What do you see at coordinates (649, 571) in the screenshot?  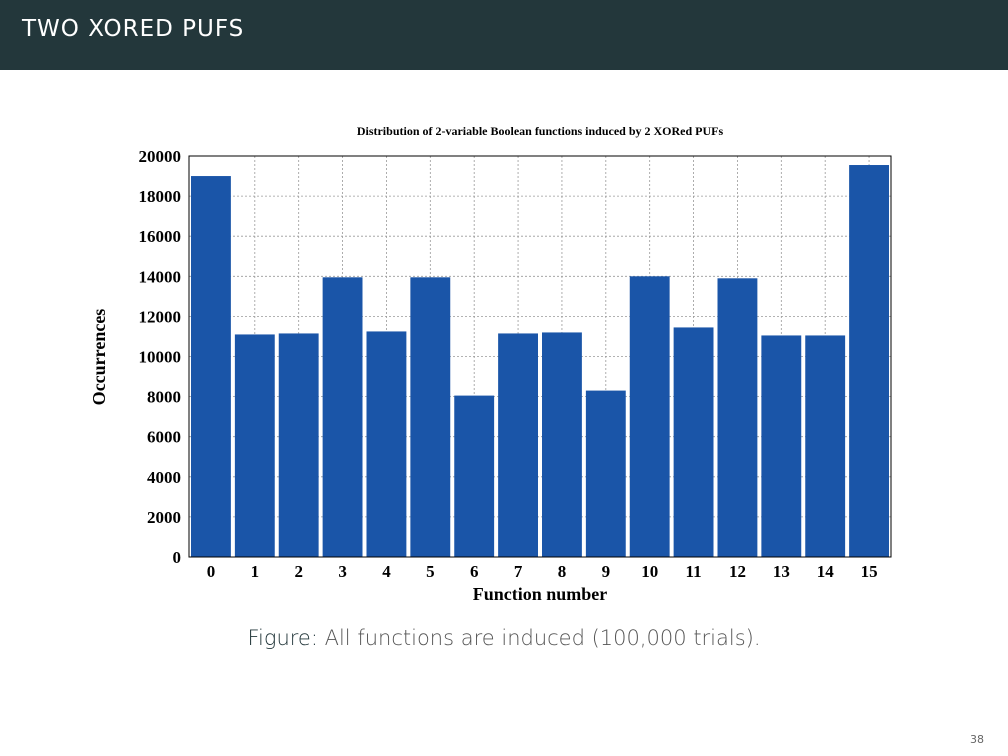 I see `x-tick-label: 10` at bounding box center [649, 571].